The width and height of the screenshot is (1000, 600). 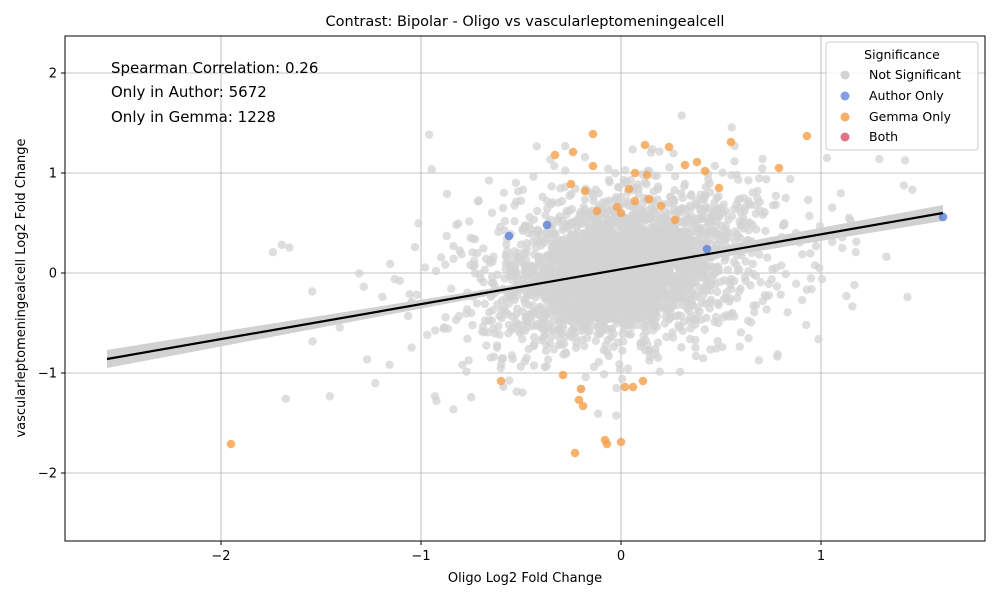 What do you see at coordinates (845, 75) in the screenshot?
I see `legend-marker-not-significant` at bounding box center [845, 75].